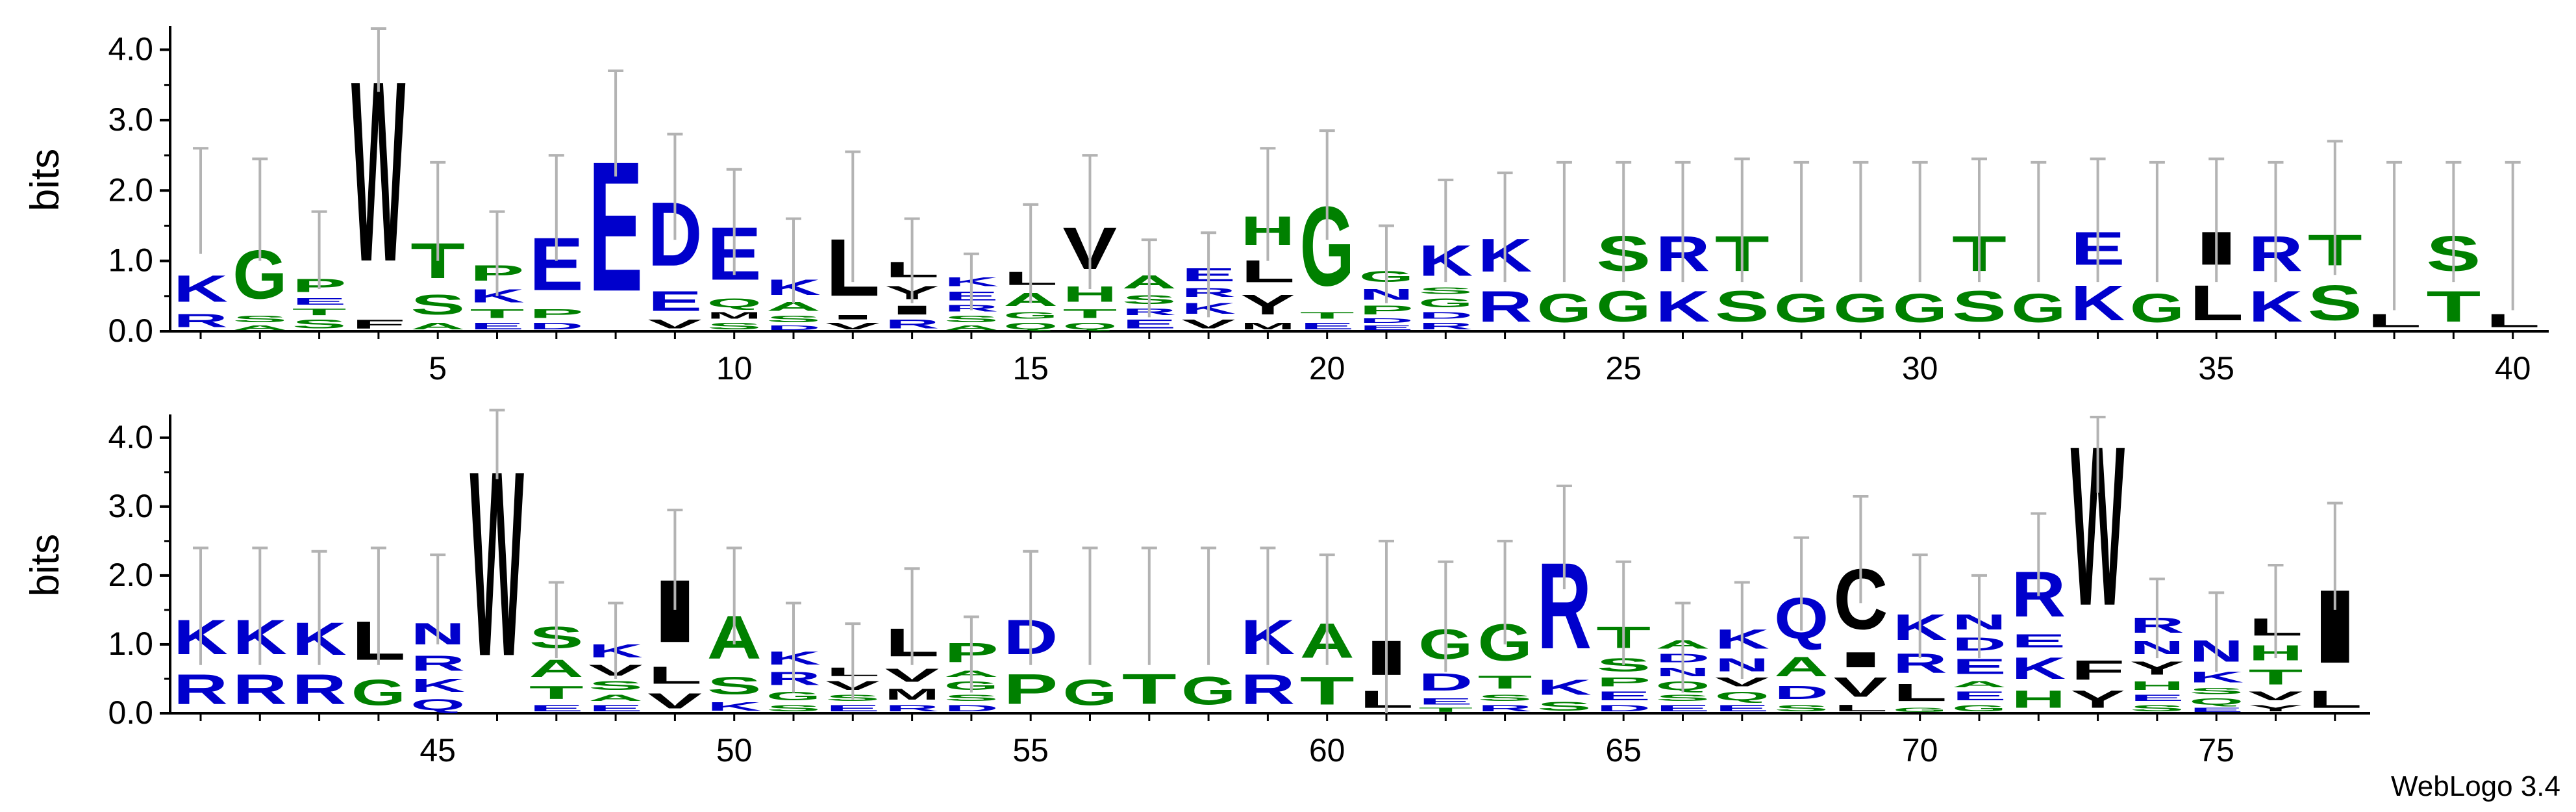 This screenshot has width=2576, height=812. I want to click on logo-column: W, so click(497, 560).